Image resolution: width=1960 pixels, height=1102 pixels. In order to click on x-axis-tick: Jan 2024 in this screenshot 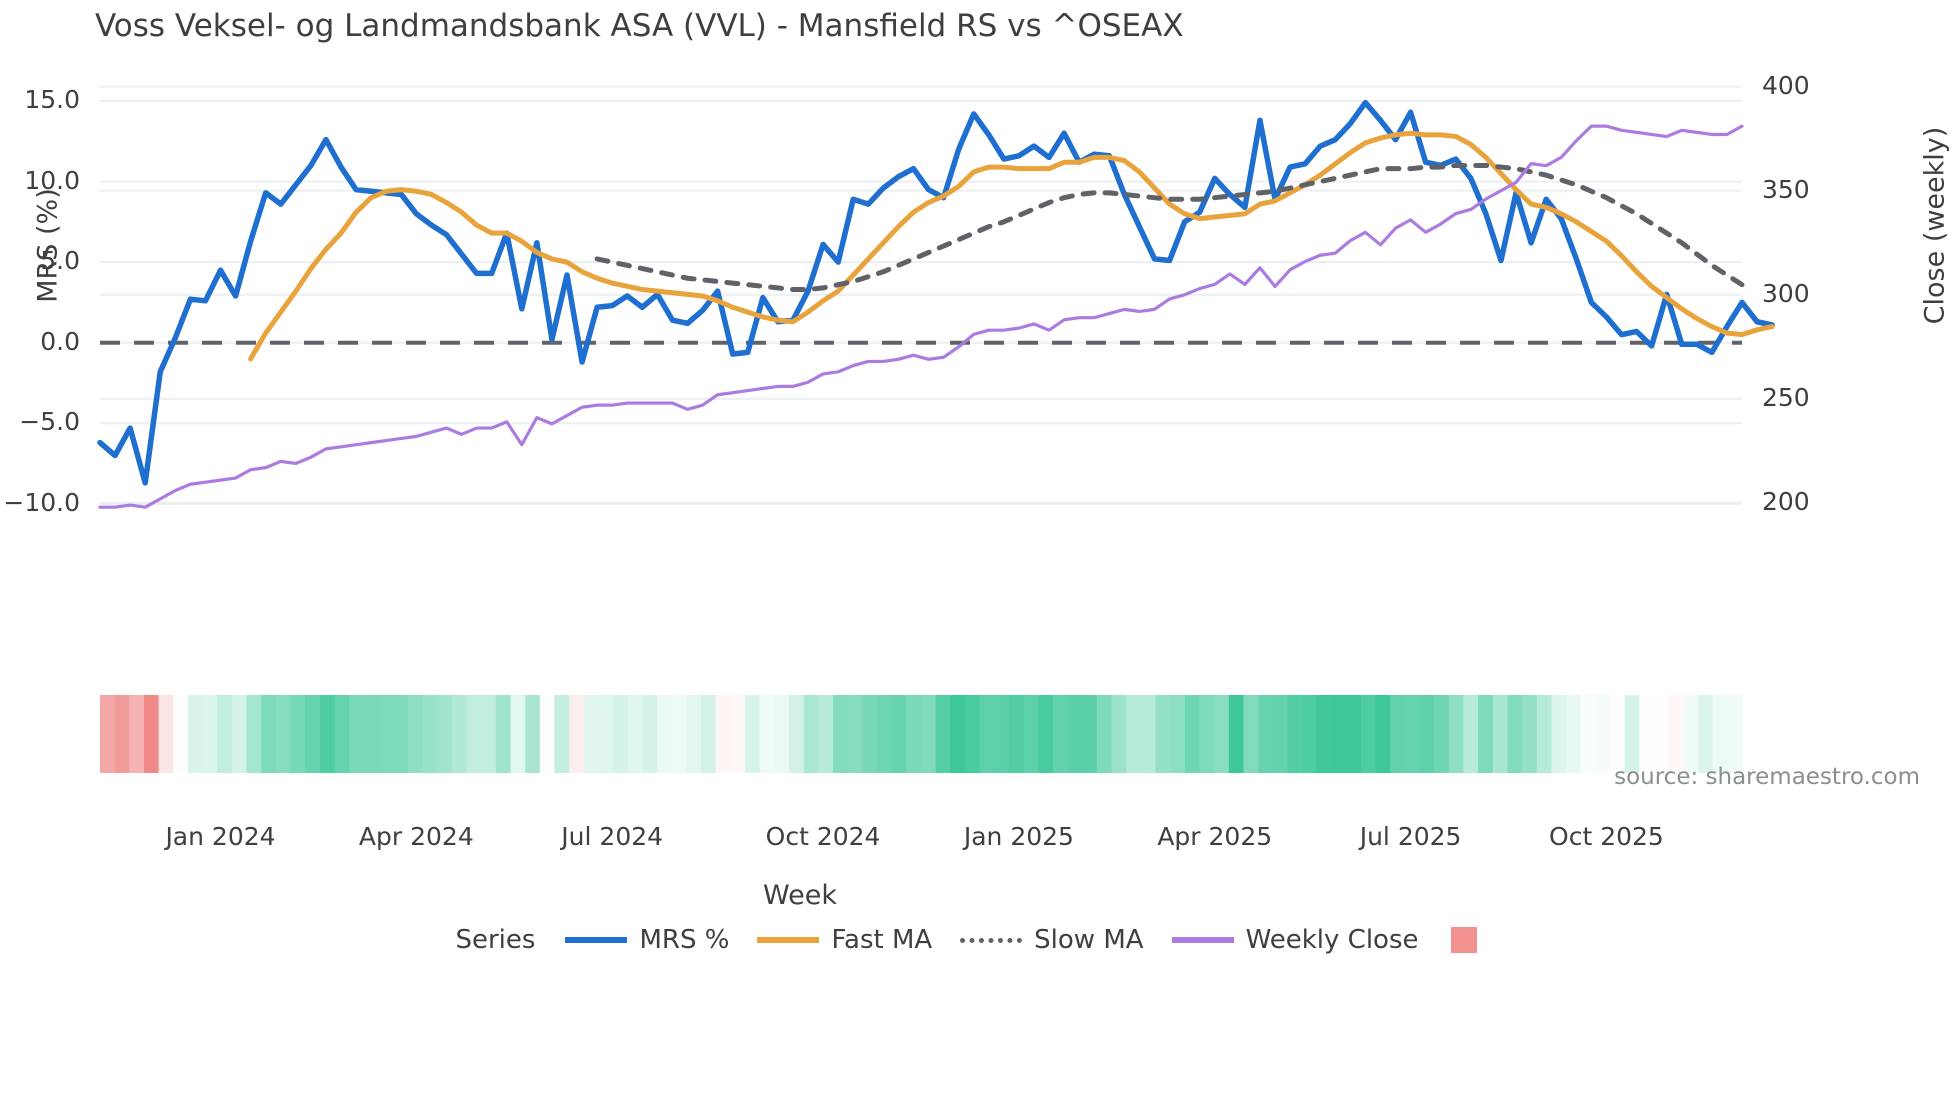, I will do `click(220, 836)`.